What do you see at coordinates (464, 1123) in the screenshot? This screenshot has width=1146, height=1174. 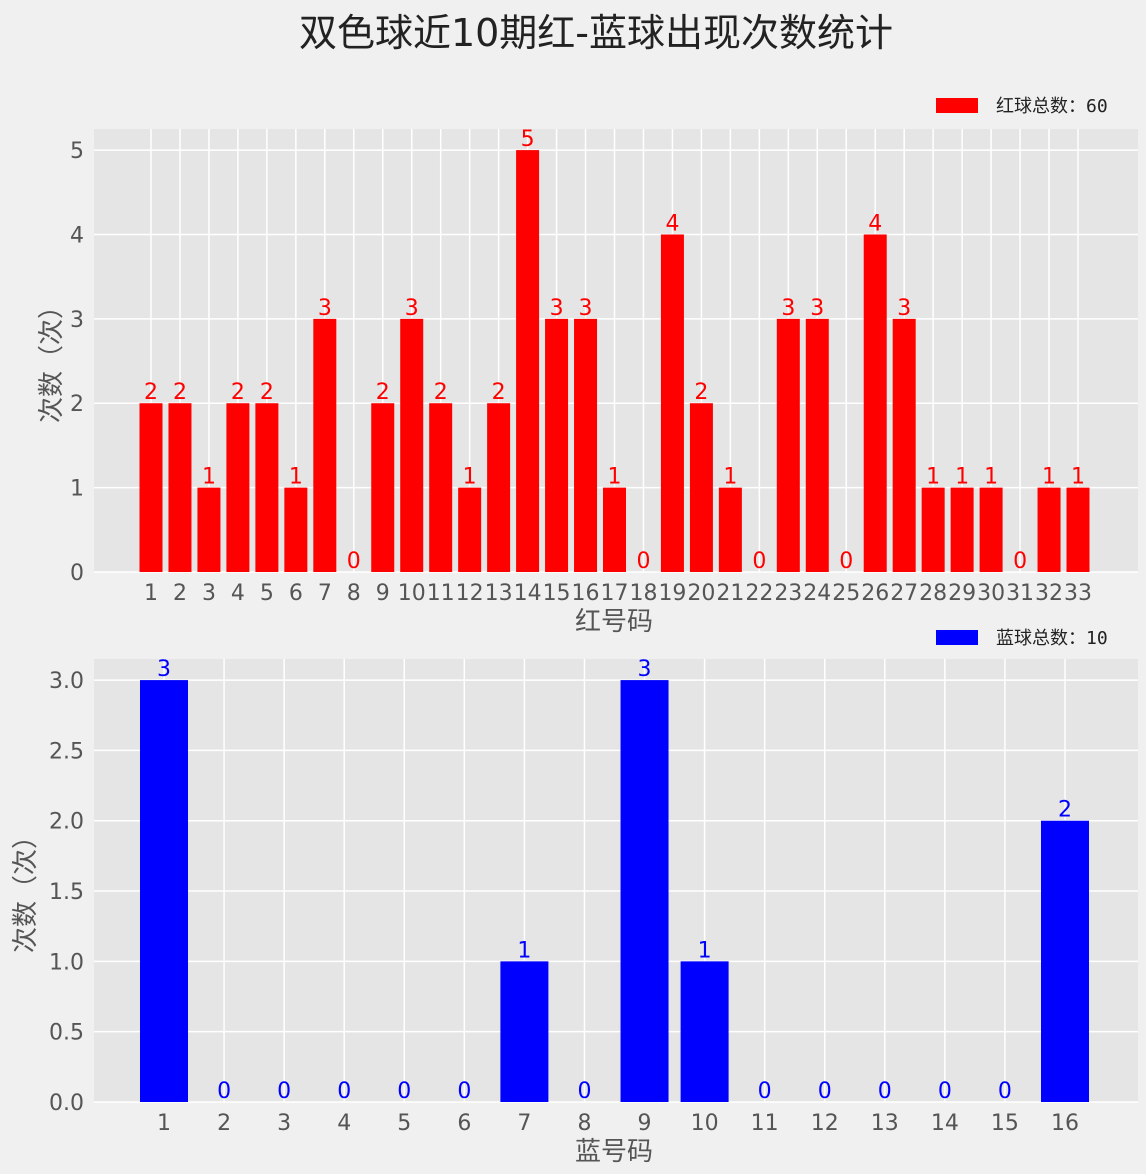 I see `blue-x-tick-label: 6` at bounding box center [464, 1123].